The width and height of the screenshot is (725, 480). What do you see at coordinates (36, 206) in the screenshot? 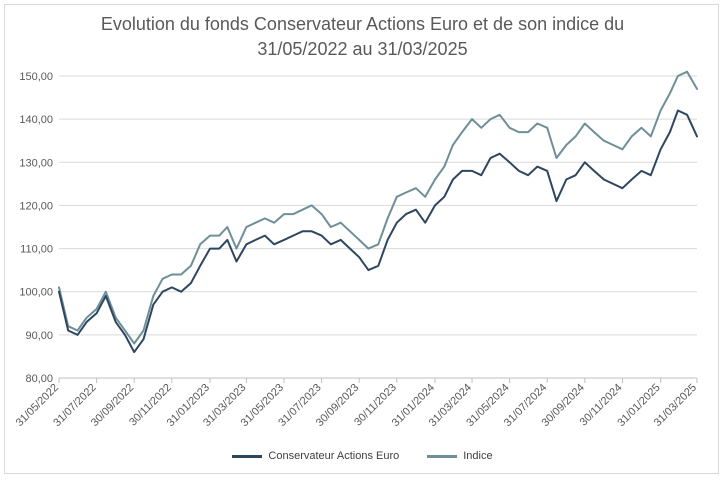
I see `y-tick-label: 120,00` at bounding box center [36, 206].